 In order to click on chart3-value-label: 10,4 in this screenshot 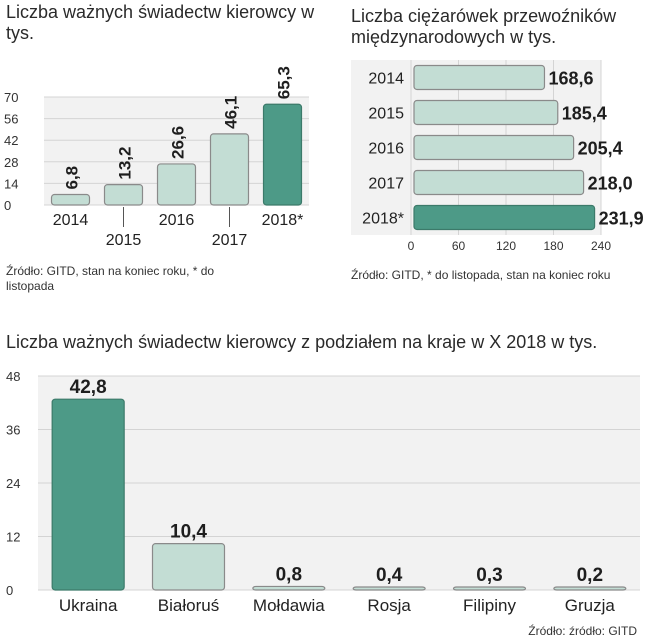, I will do `click(188, 532)`.